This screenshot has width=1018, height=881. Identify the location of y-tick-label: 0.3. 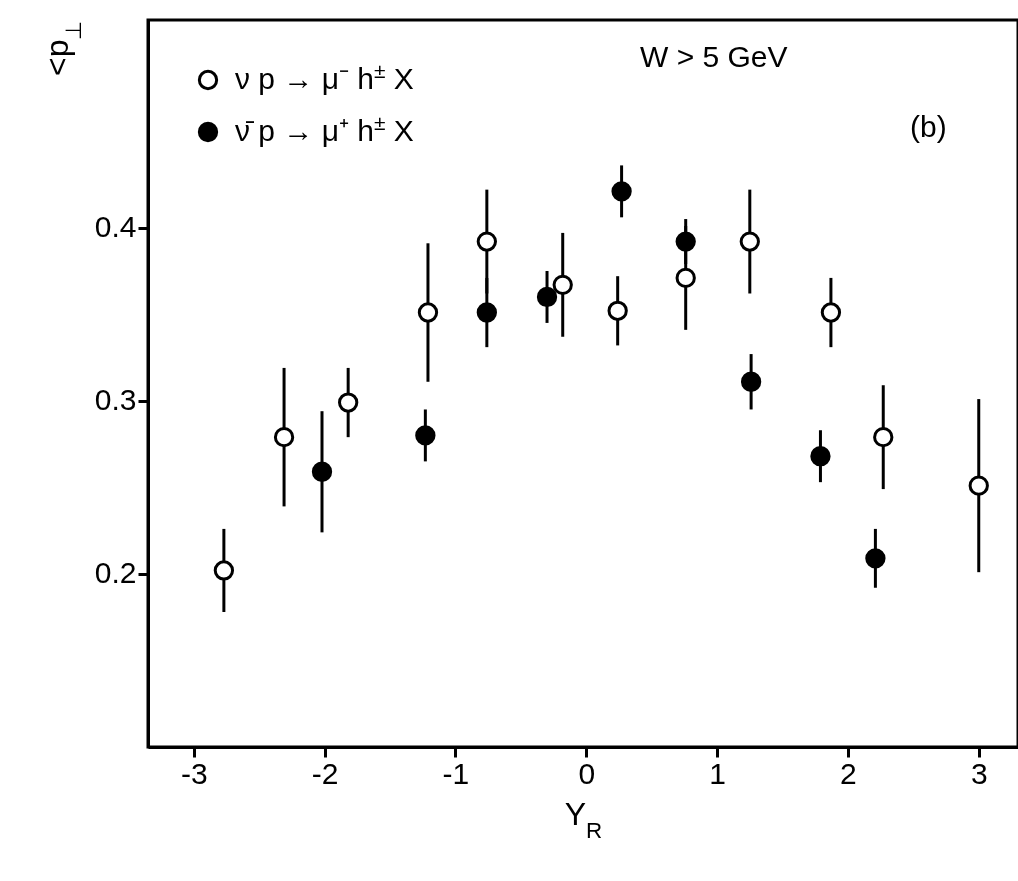
(115, 400).